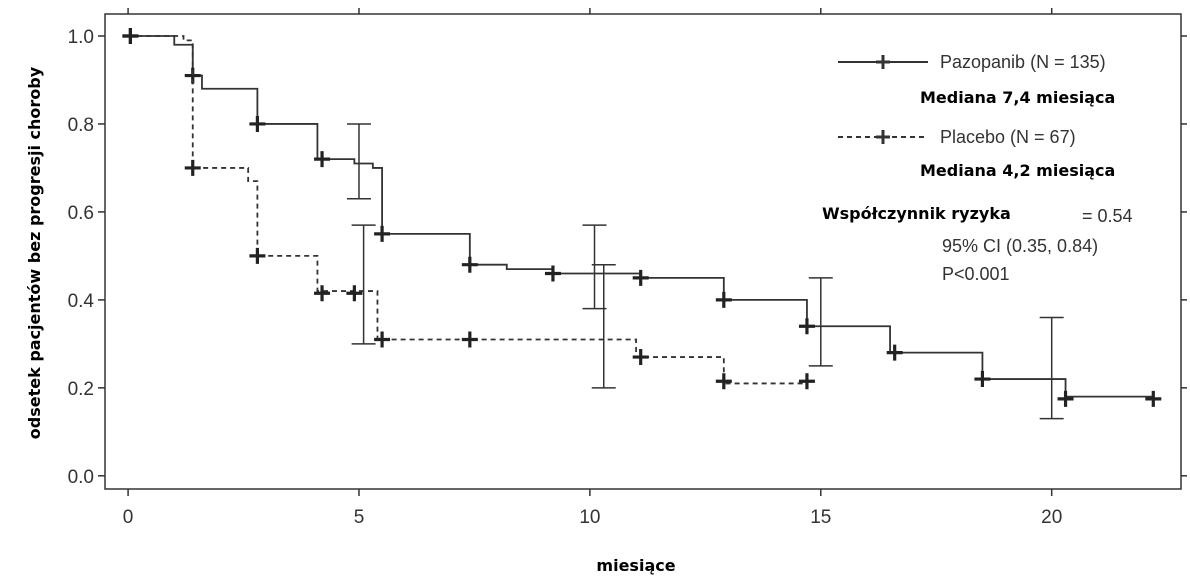  Describe the element at coordinates (1107, 216) in the screenshot. I see `hr-value: = 0.54` at that location.